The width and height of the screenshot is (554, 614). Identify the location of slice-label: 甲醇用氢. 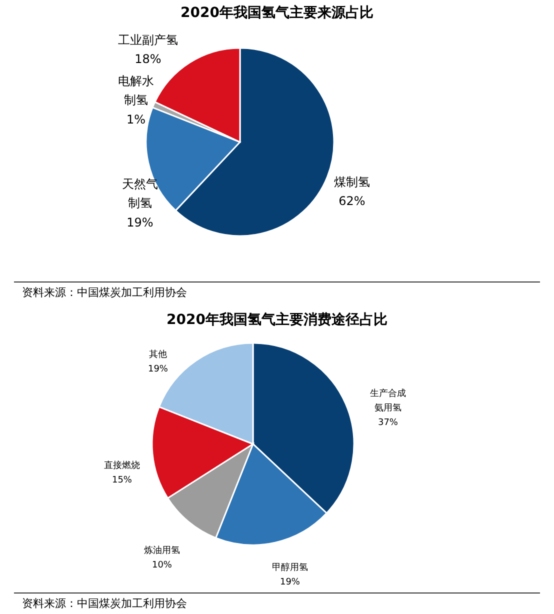
(290, 567).